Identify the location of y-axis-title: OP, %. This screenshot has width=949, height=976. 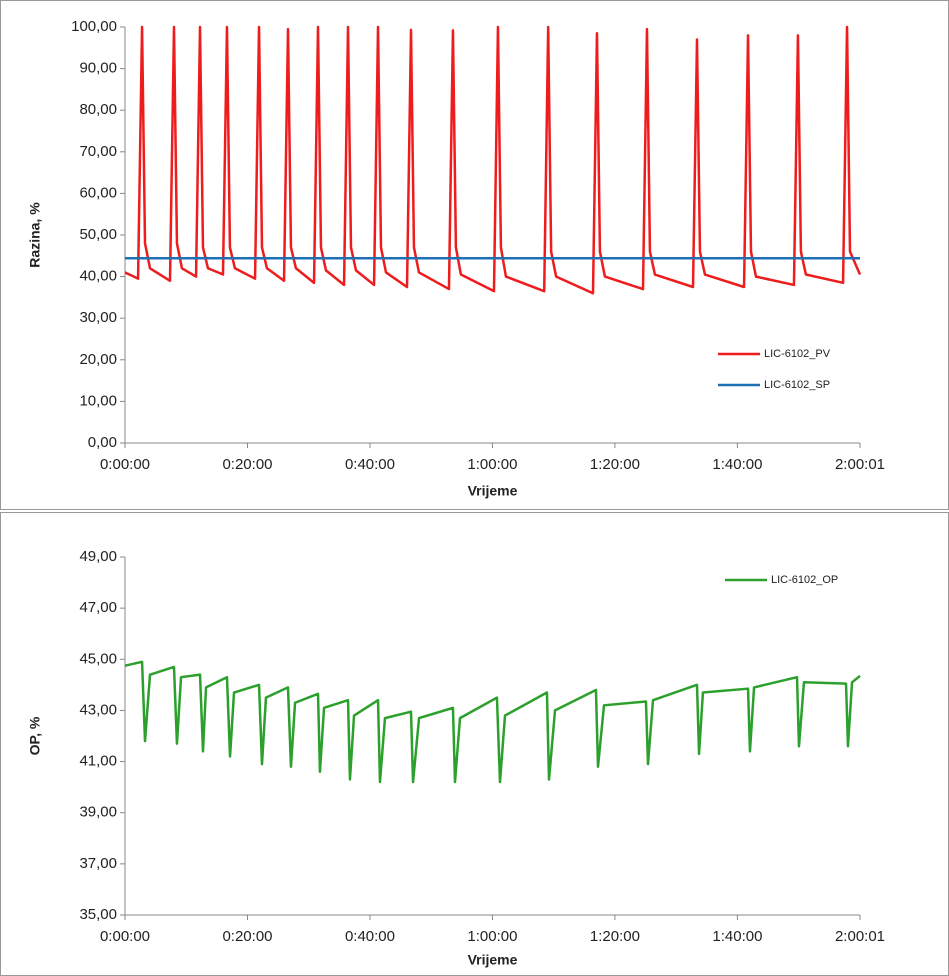
(35, 735).